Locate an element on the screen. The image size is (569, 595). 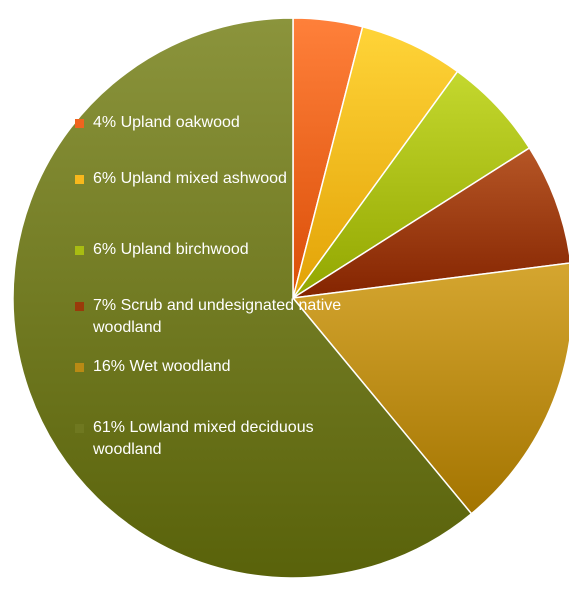
legend-label-upland-mixed-ashwood: 6% Upland mixed ashwood is located at coordinates (190, 178).